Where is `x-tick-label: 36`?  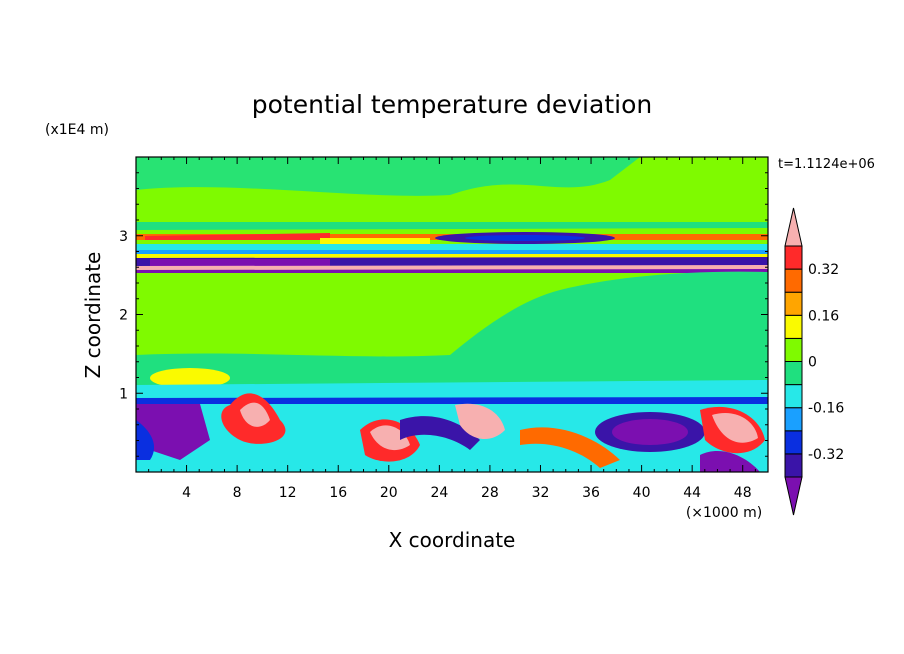 x-tick-label: 36 is located at coordinates (591, 493).